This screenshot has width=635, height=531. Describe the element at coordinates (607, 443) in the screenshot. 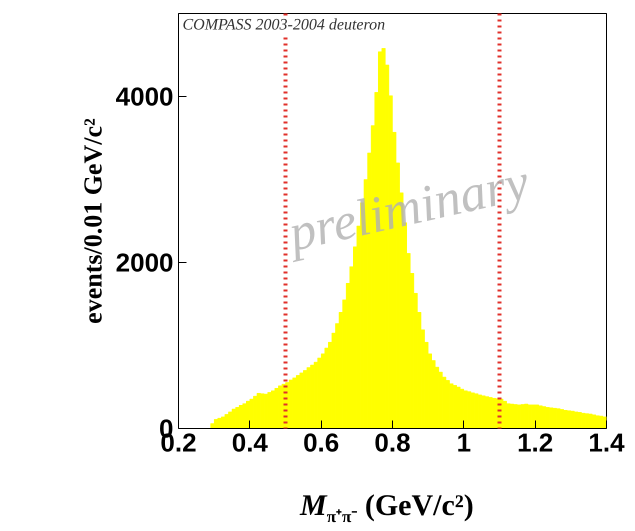

I see `x-tick-label: 1.4` at that location.